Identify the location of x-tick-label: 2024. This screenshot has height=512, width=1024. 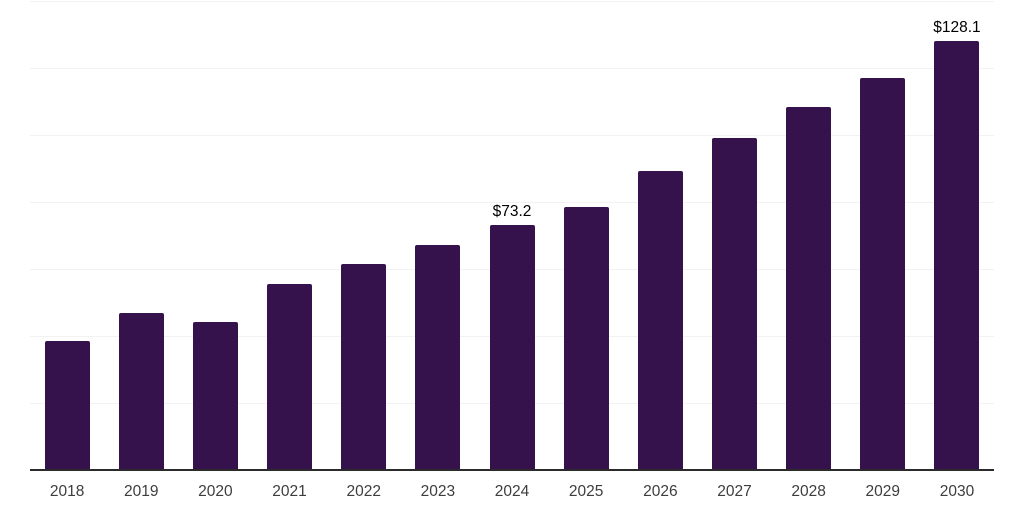
(512, 491).